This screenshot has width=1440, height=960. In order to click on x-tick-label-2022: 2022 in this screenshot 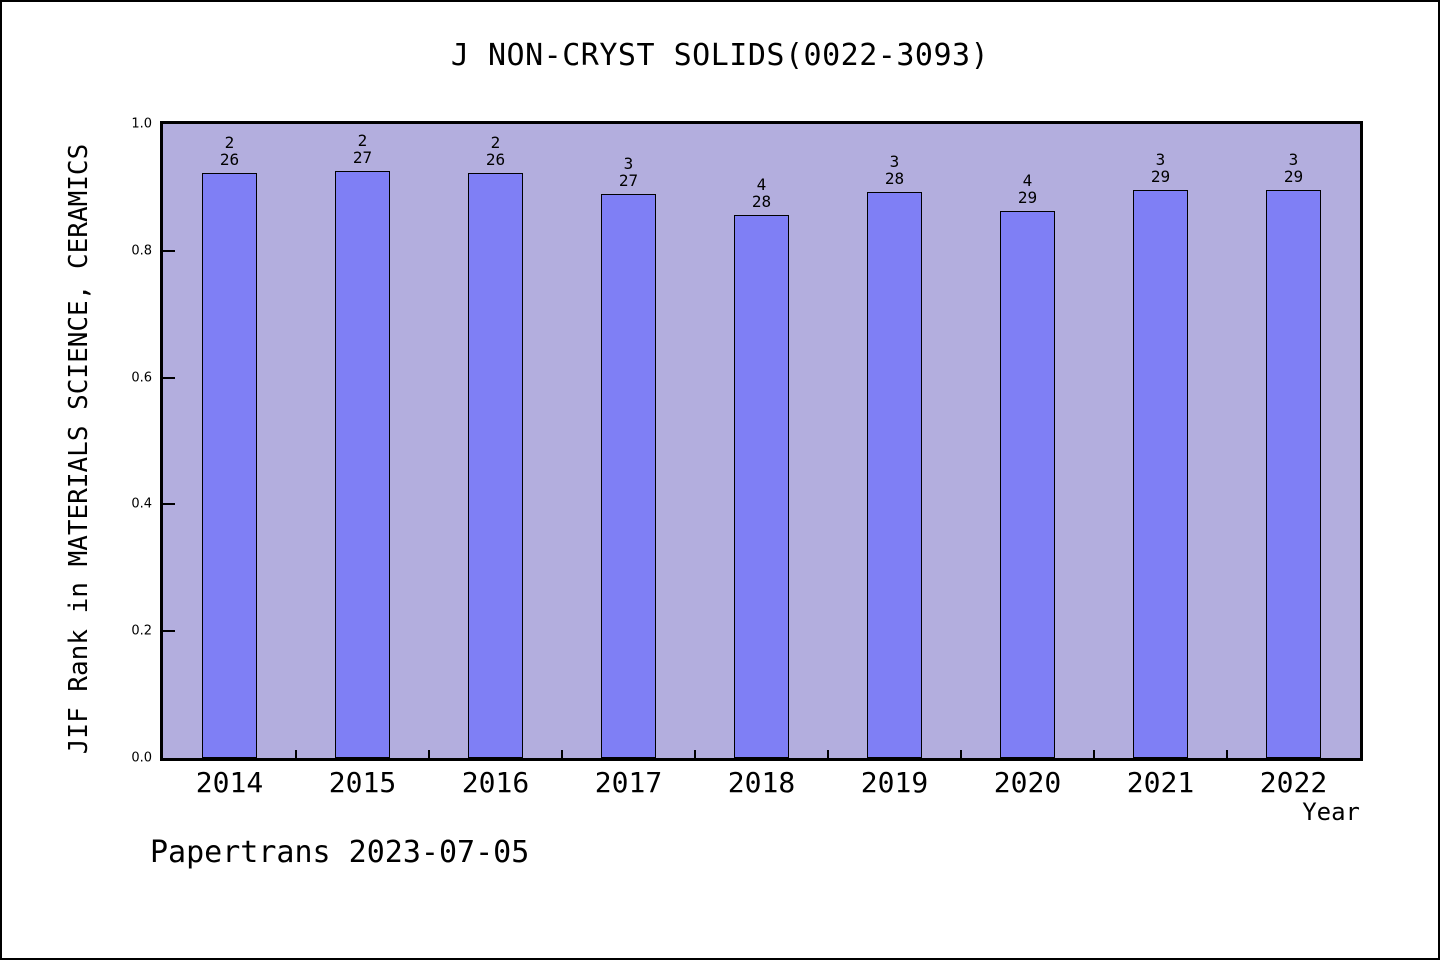, I will do `click(1293, 782)`.